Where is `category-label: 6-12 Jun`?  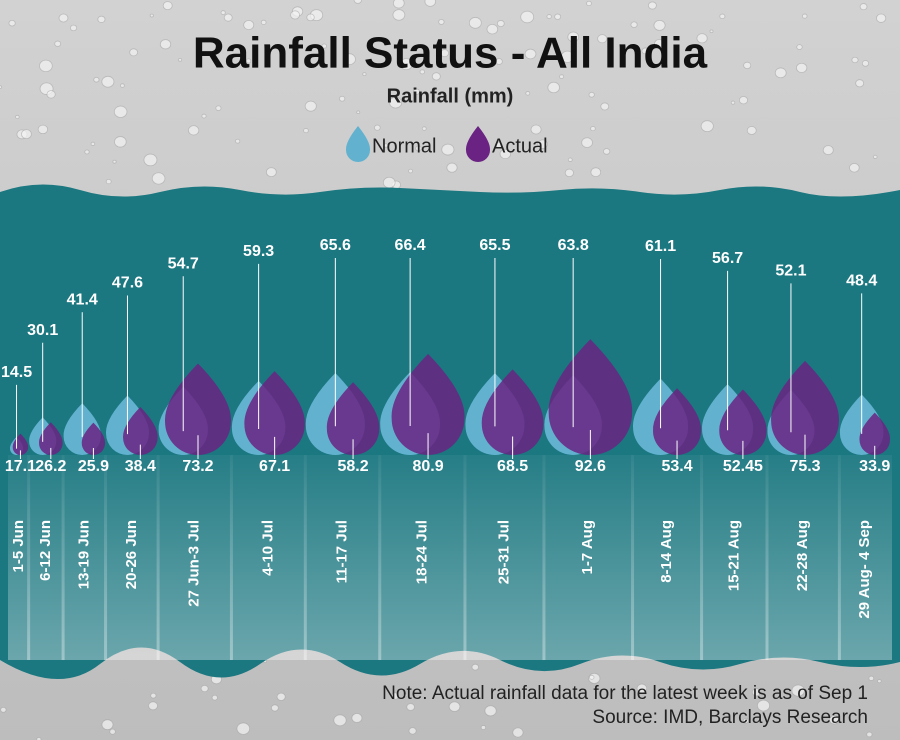 category-label: 6-12 Jun is located at coordinates (45, 550).